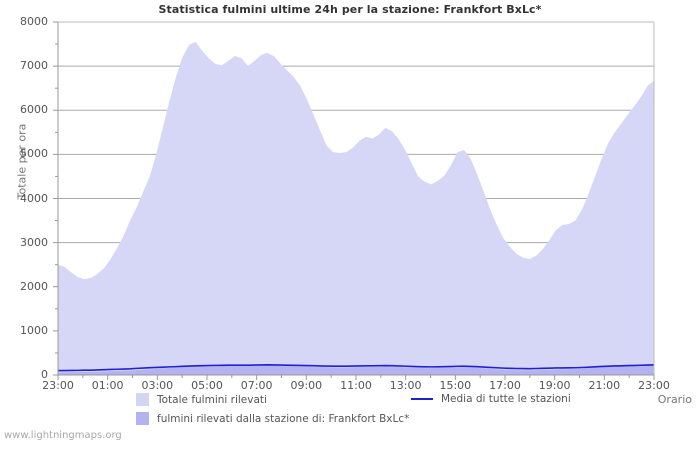  Describe the element at coordinates (142, 399) in the screenshot. I see `legend-swatch-total` at that location.